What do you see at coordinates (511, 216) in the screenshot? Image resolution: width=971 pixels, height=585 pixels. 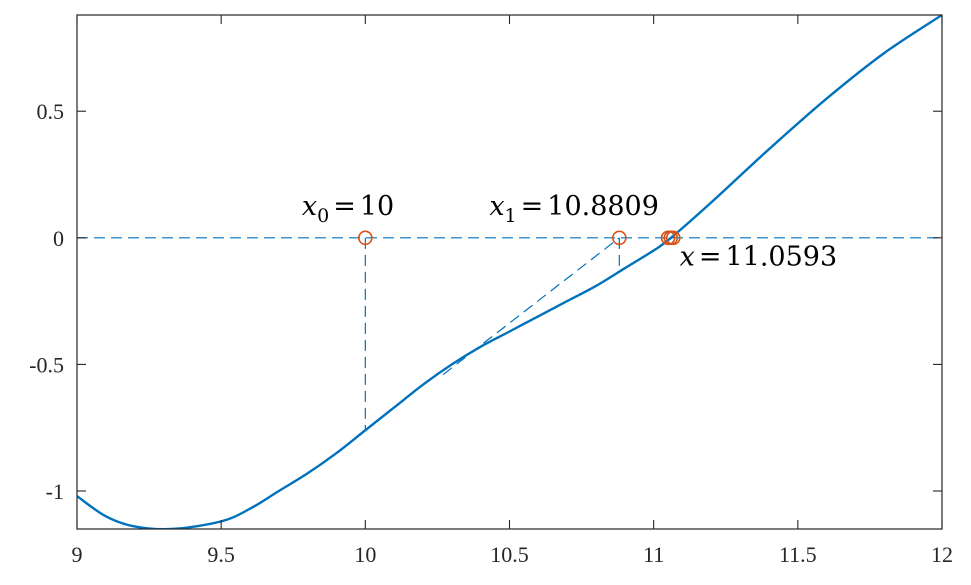 I see `annotation-subscript: 1` at bounding box center [511, 216].